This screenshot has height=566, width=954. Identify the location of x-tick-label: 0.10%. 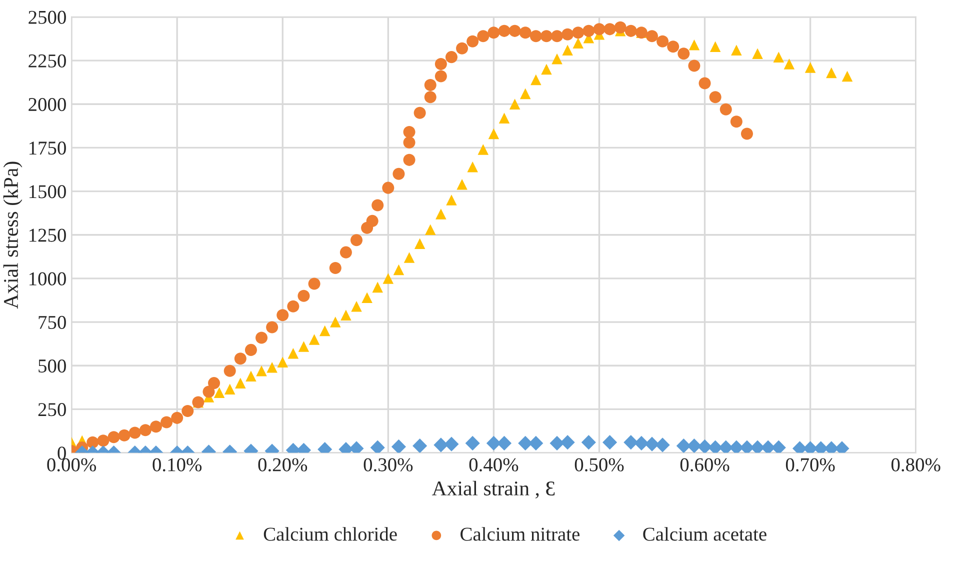
(177, 465).